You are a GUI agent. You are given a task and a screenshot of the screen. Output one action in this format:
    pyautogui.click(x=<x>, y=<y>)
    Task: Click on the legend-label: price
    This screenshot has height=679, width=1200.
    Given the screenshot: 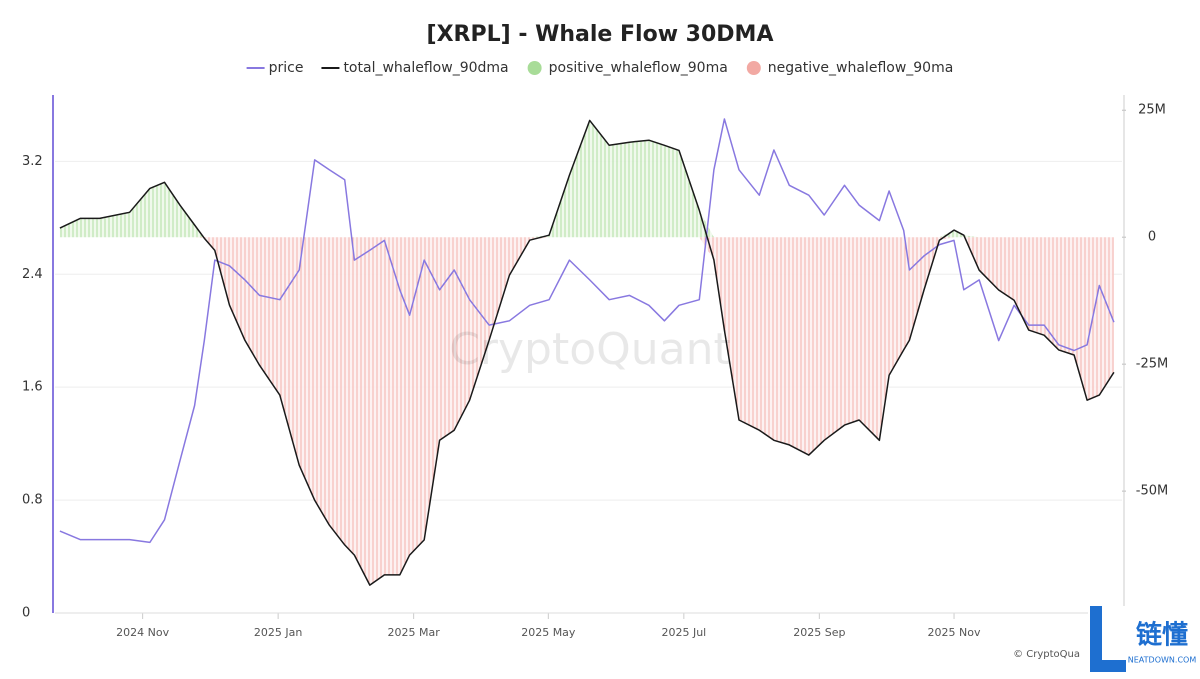 What is the action you would take?
    pyautogui.click(x=286, y=68)
    